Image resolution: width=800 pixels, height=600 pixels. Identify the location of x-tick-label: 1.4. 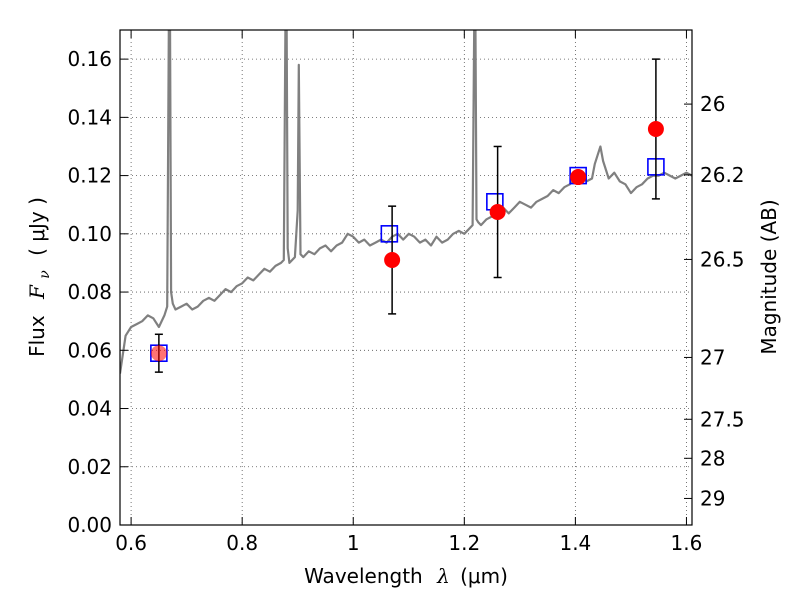
(575, 543).